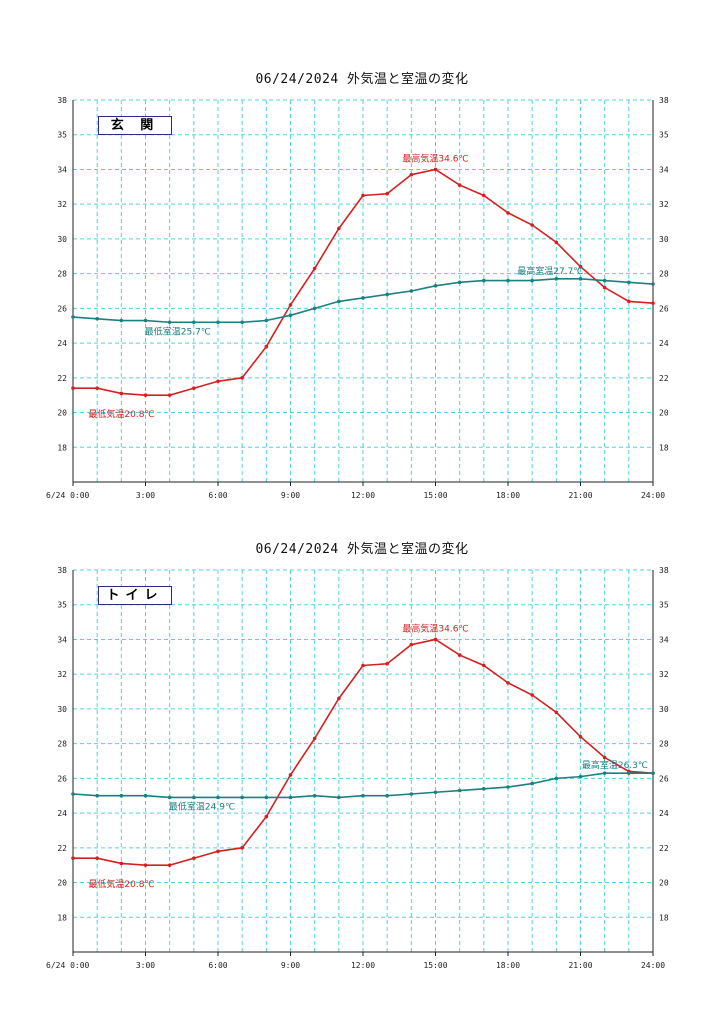 This screenshot has height=1024, width=724. Describe the element at coordinates (508, 965) in the screenshot. I see `x-tick-label: 18:00` at that location.